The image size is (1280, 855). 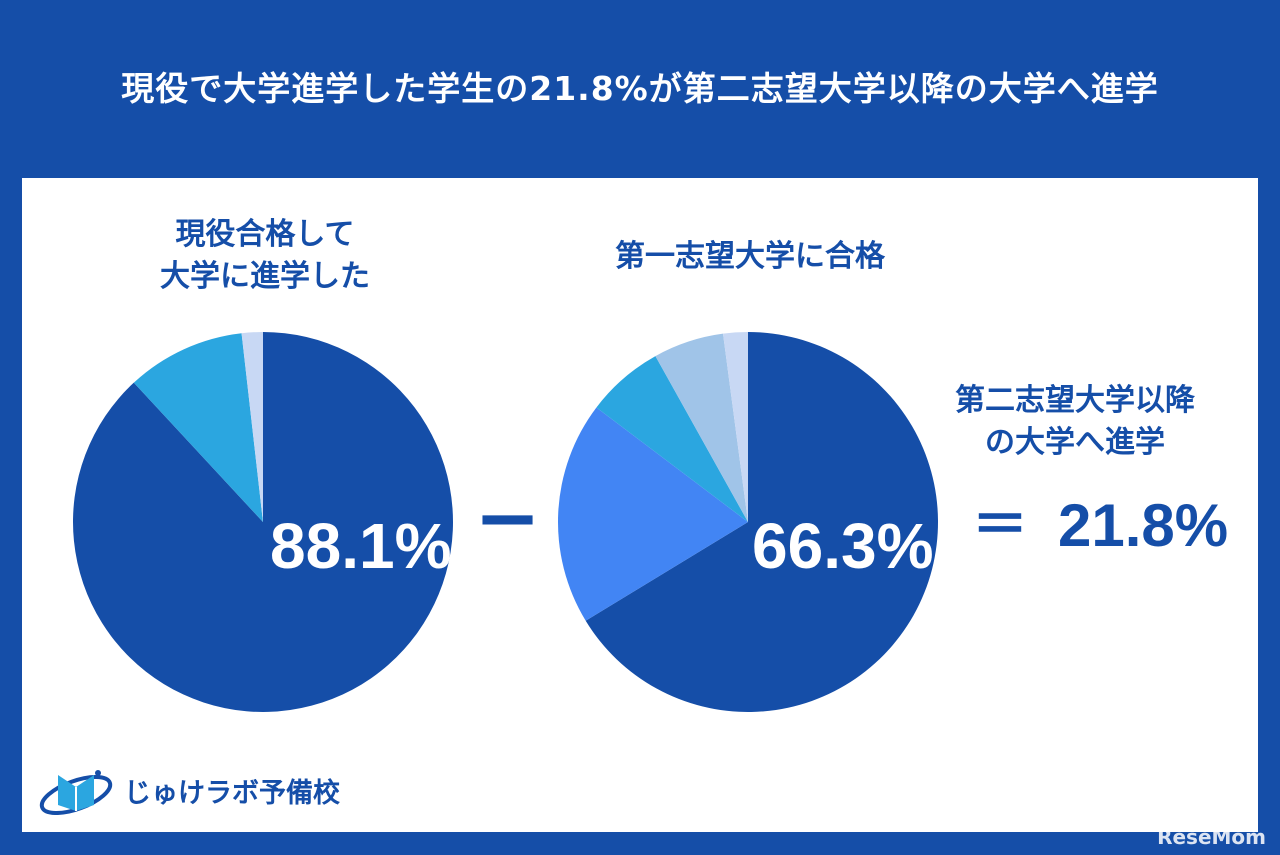 What do you see at coordinates (1075, 422) in the screenshot?
I see `result-label: 第二志望大学以降 の大学へ進学` at bounding box center [1075, 422].